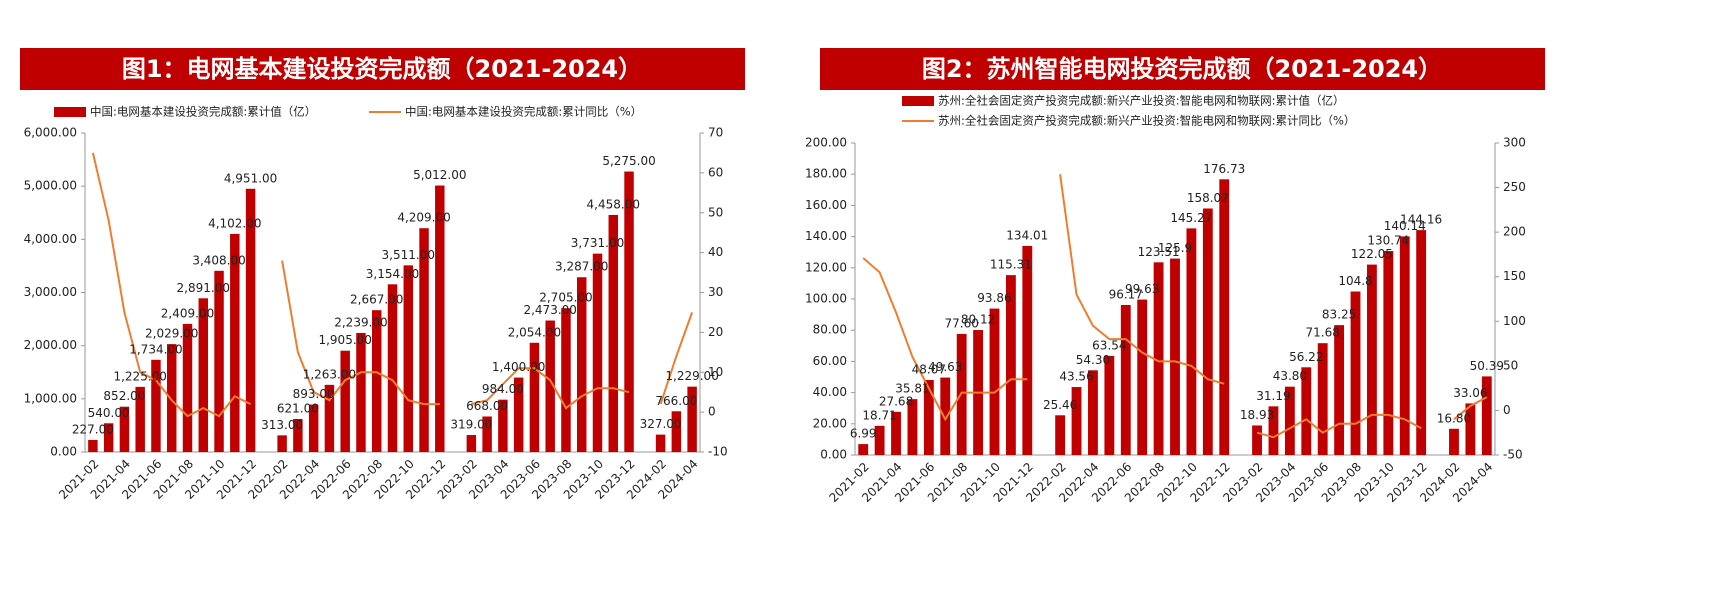 This screenshot has height=590, width=1729. Describe the element at coordinates (1514, 276) in the screenshot. I see `y2-tick-label: 150` at that location.